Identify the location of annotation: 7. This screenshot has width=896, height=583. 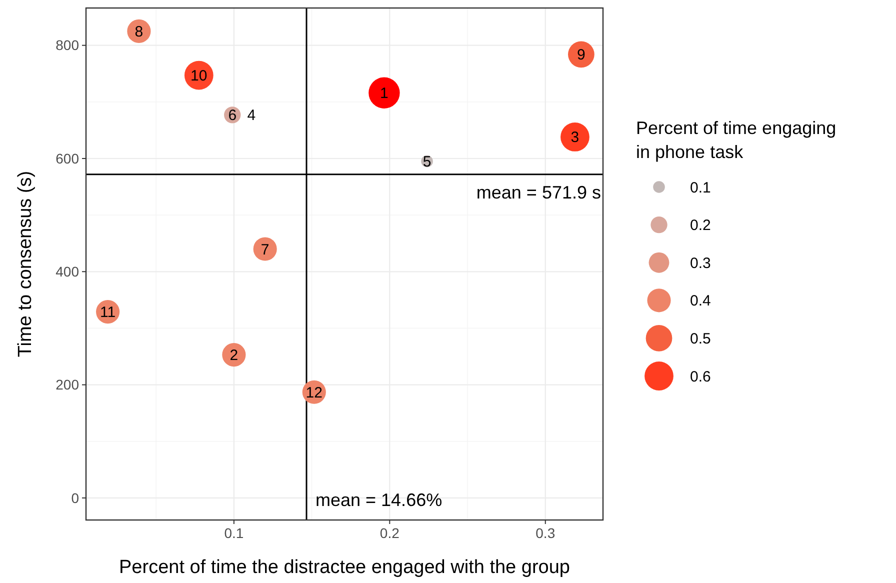
(265, 249).